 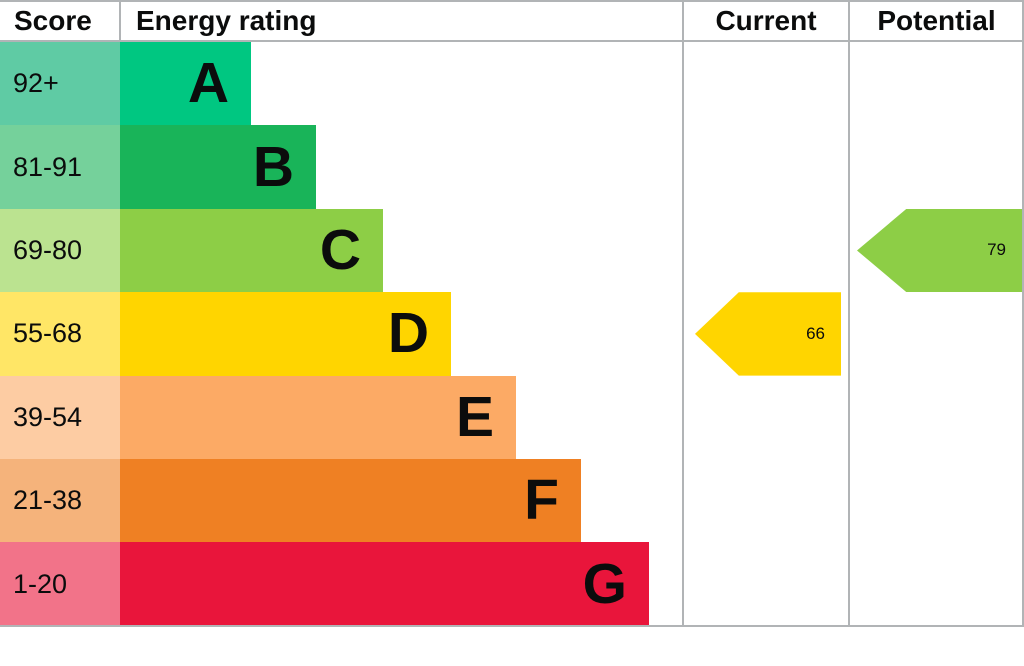 What do you see at coordinates (60, 250) in the screenshot?
I see `score-range-c: 69-80` at bounding box center [60, 250].